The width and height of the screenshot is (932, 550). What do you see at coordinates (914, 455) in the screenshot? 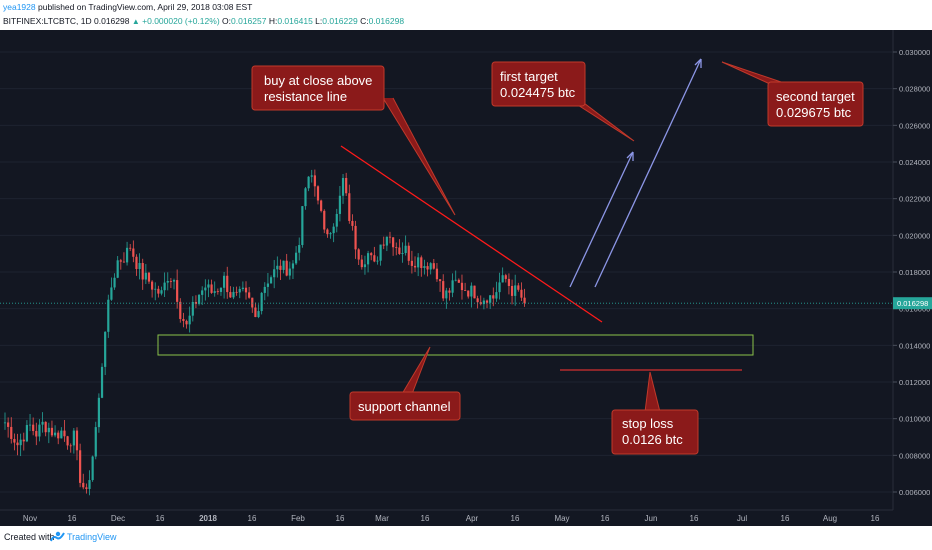
I see `price-tick-label: 0.008000` at bounding box center [914, 455].